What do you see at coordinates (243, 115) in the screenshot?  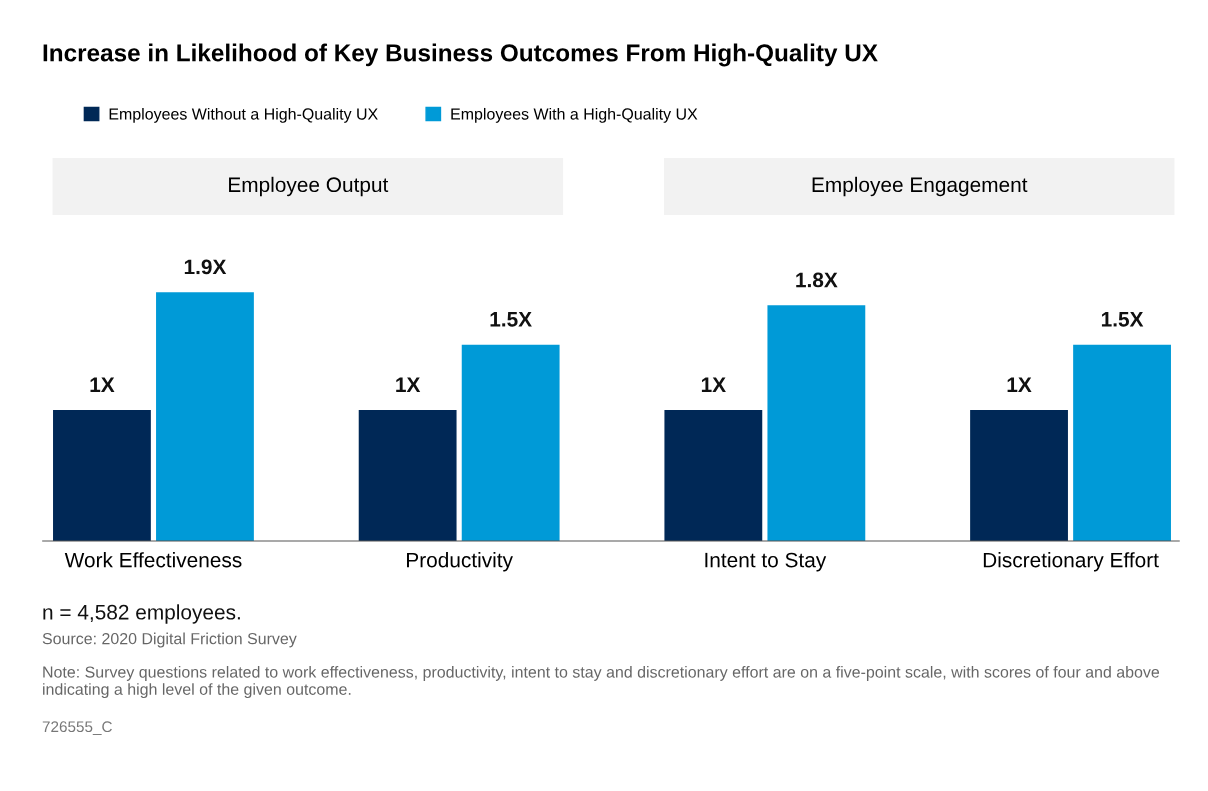 I see `legend-label: Employees Without a High-Quality UX` at bounding box center [243, 115].